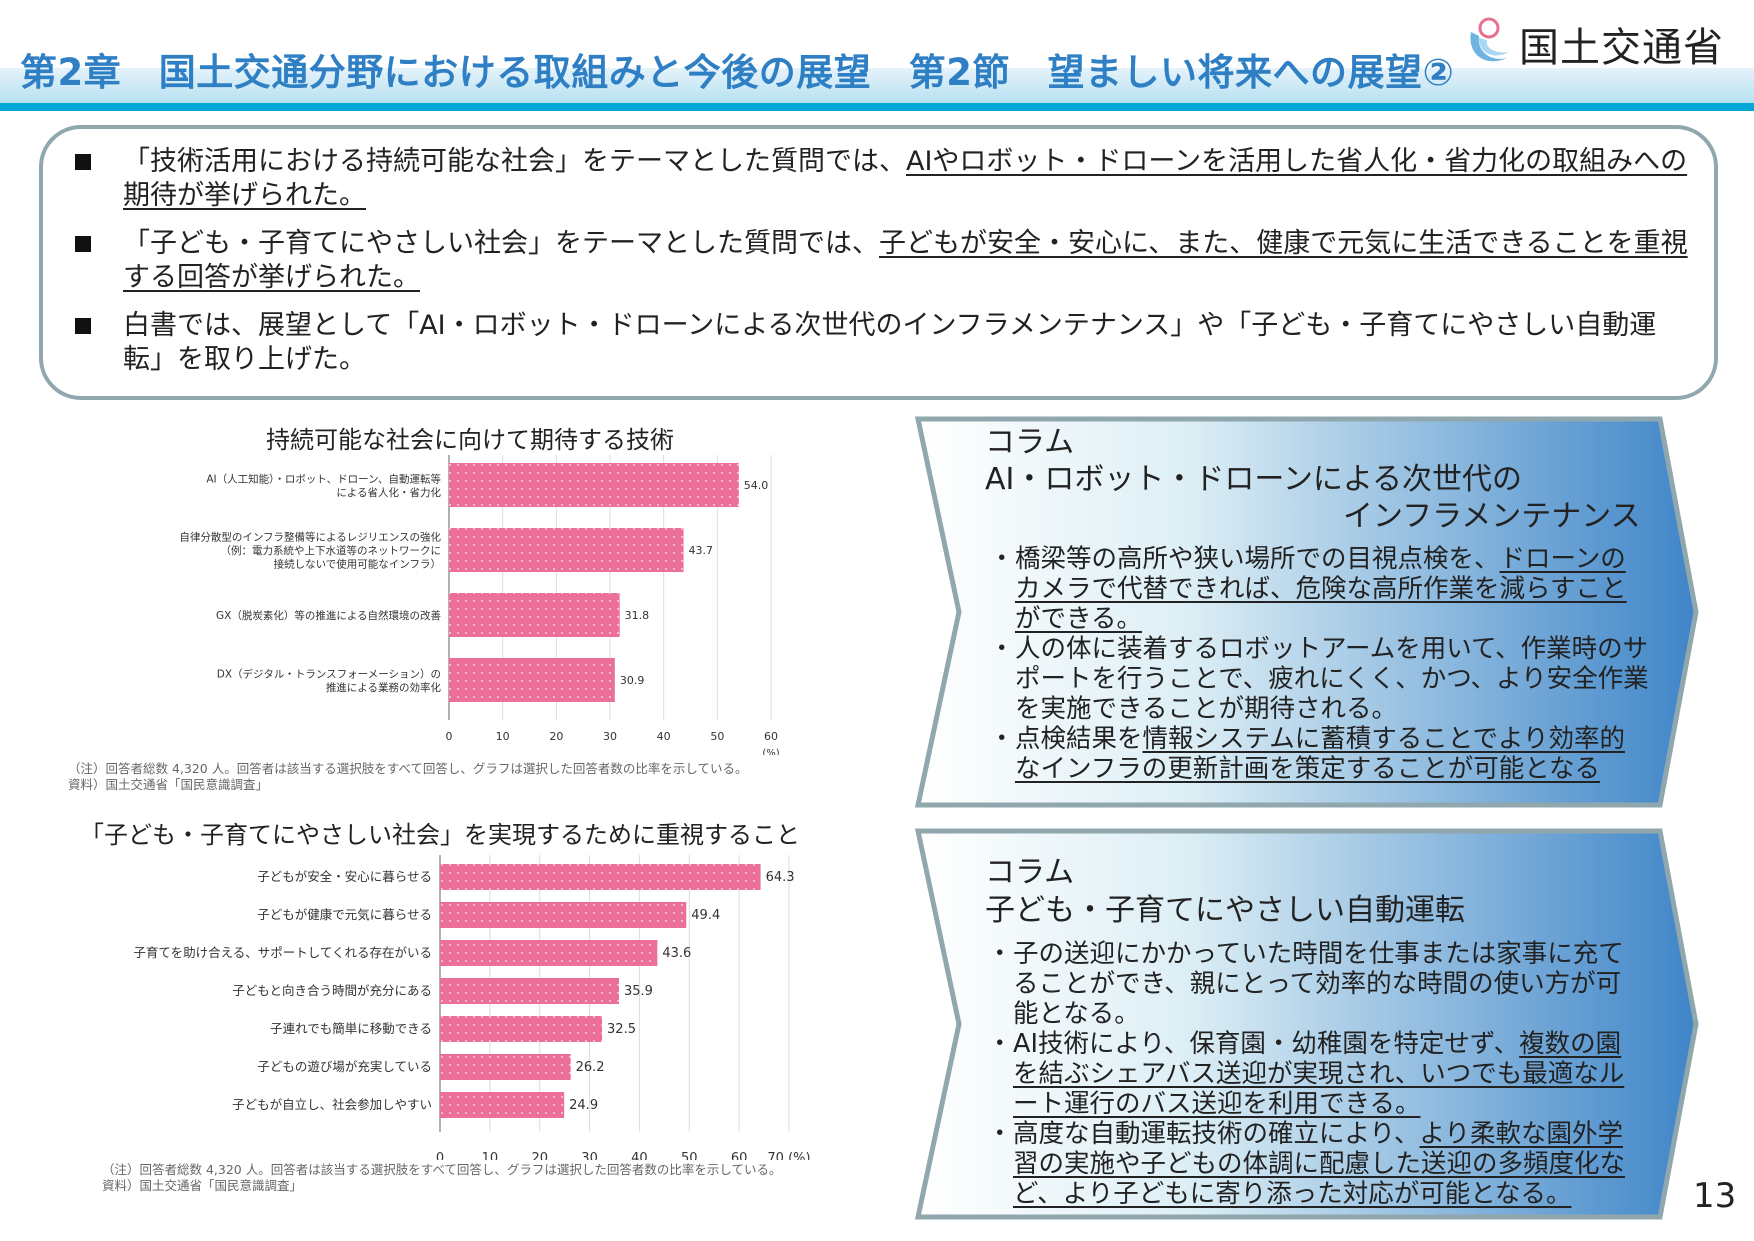 This screenshot has height=1241, width=1754. What do you see at coordinates (1225, 910) in the screenshot?
I see `column-title: 子ども・子育てにやさしい自動運転` at bounding box center [1225, 910].